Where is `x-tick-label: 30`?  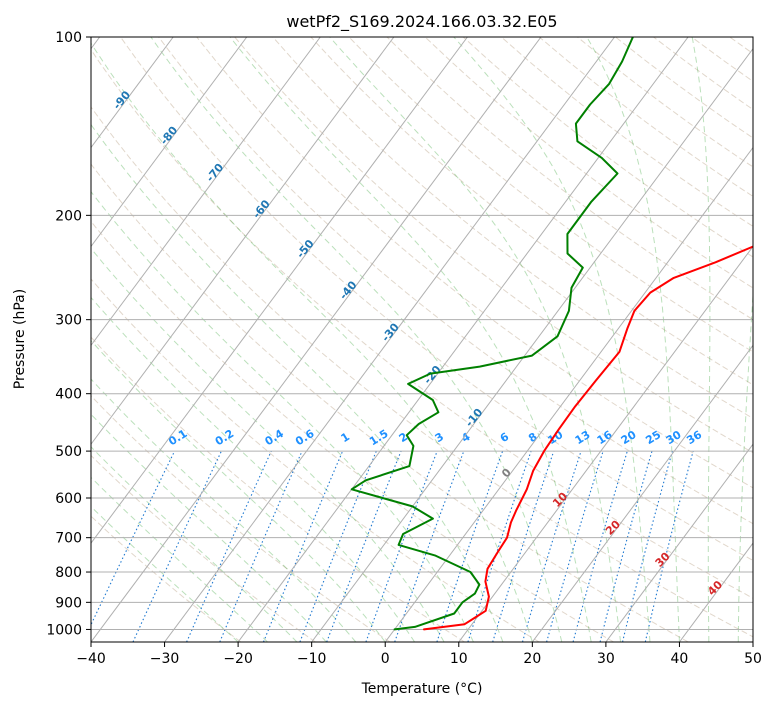 x-tick-label: 30 is located at coordinates (606, 659).